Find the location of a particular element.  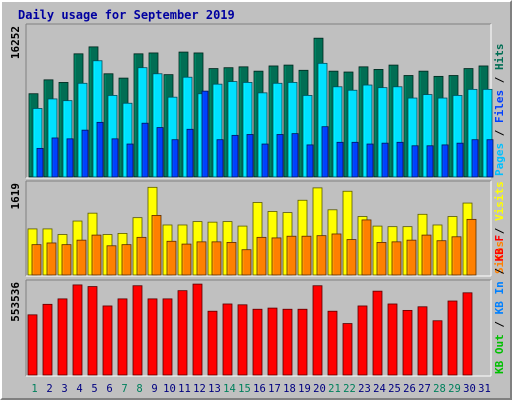

bottom-y-max-label: 553536 is located at coordinates (15, 302).